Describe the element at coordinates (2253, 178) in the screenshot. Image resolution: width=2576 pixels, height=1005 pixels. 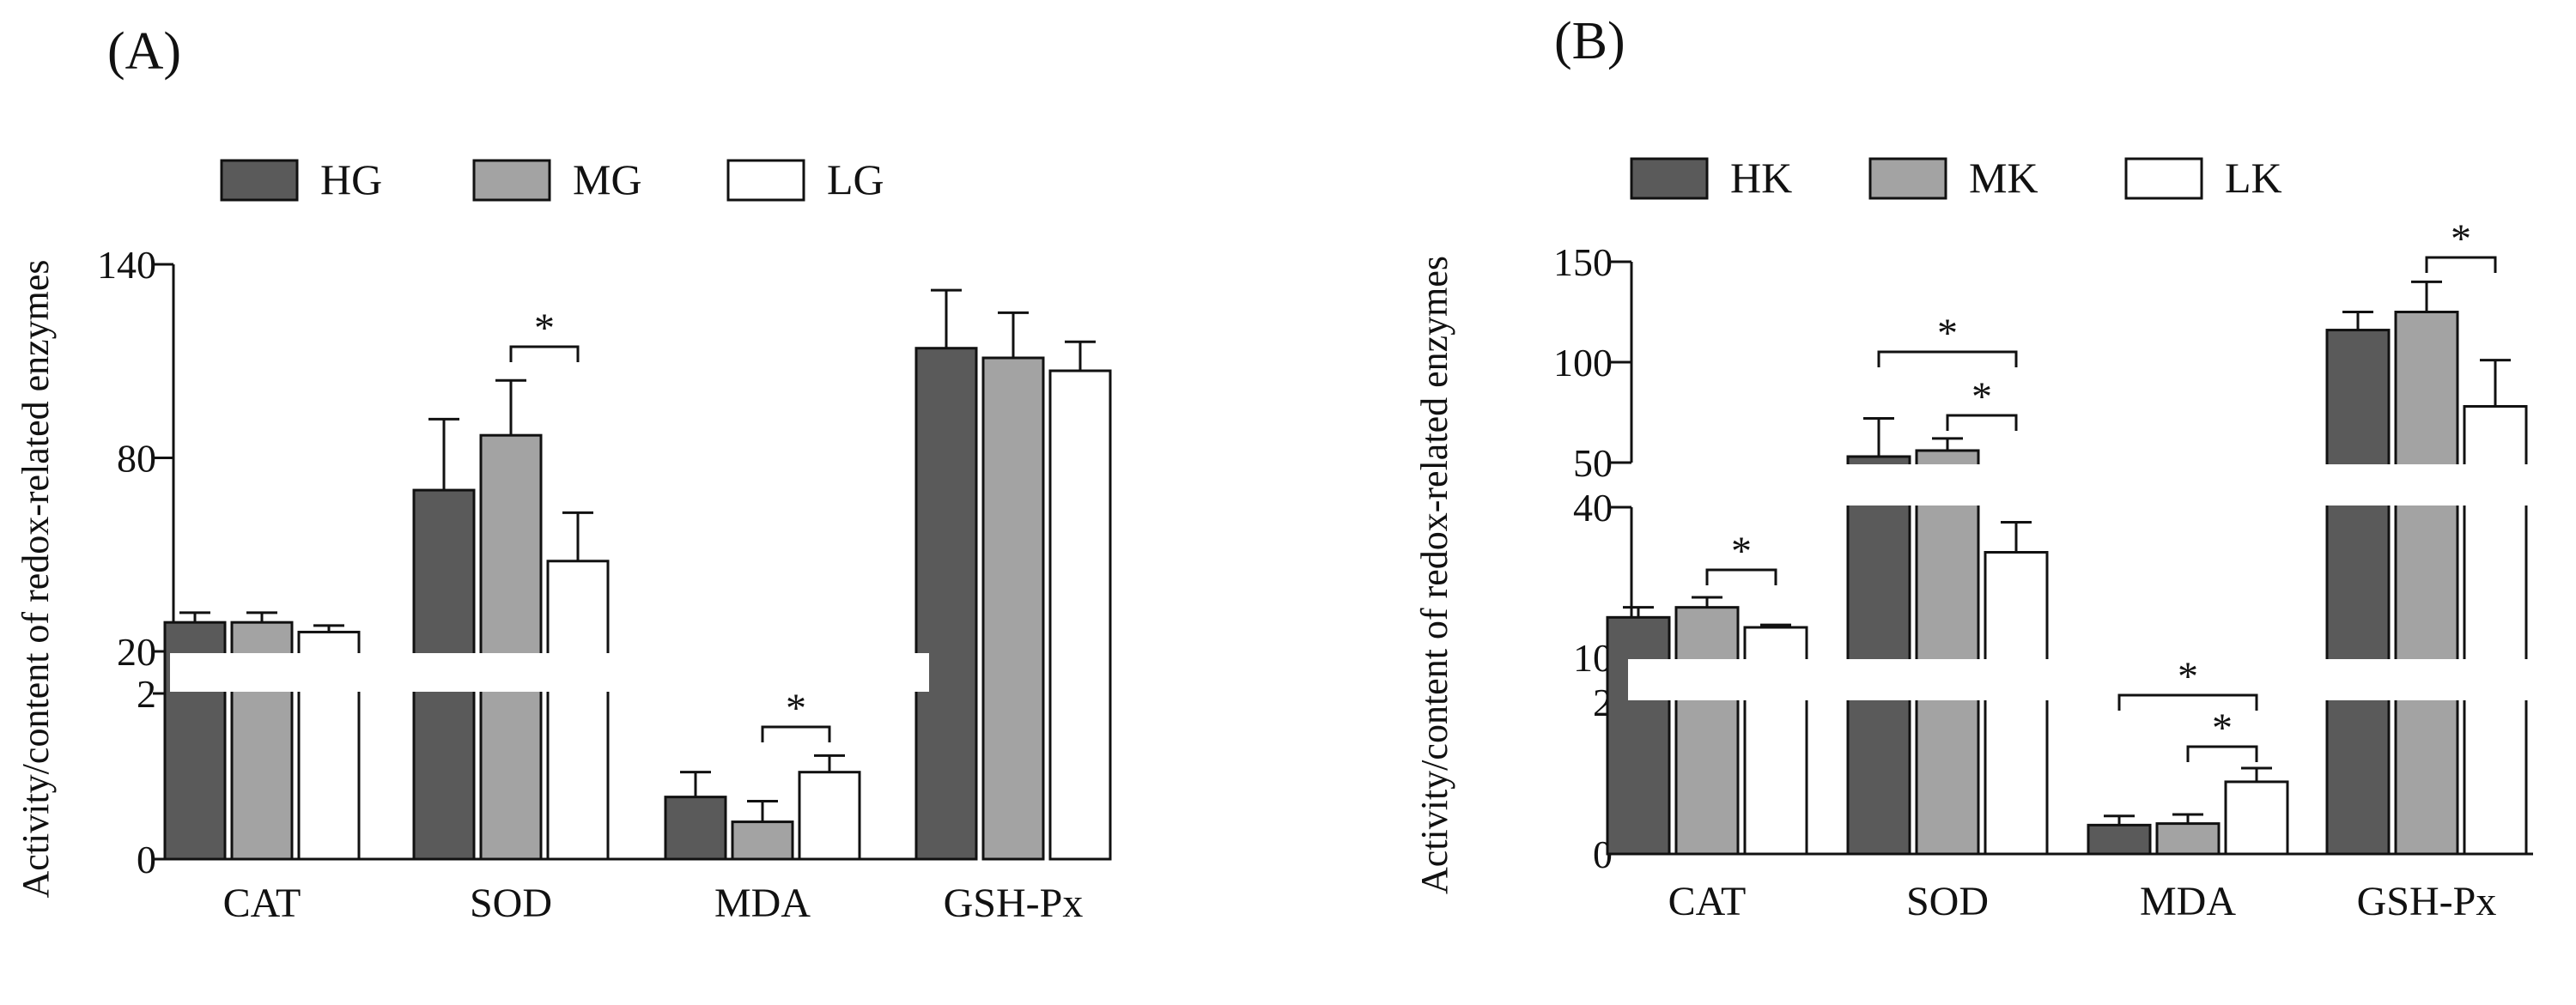
I see `legend-label-lk: LK` at that location.